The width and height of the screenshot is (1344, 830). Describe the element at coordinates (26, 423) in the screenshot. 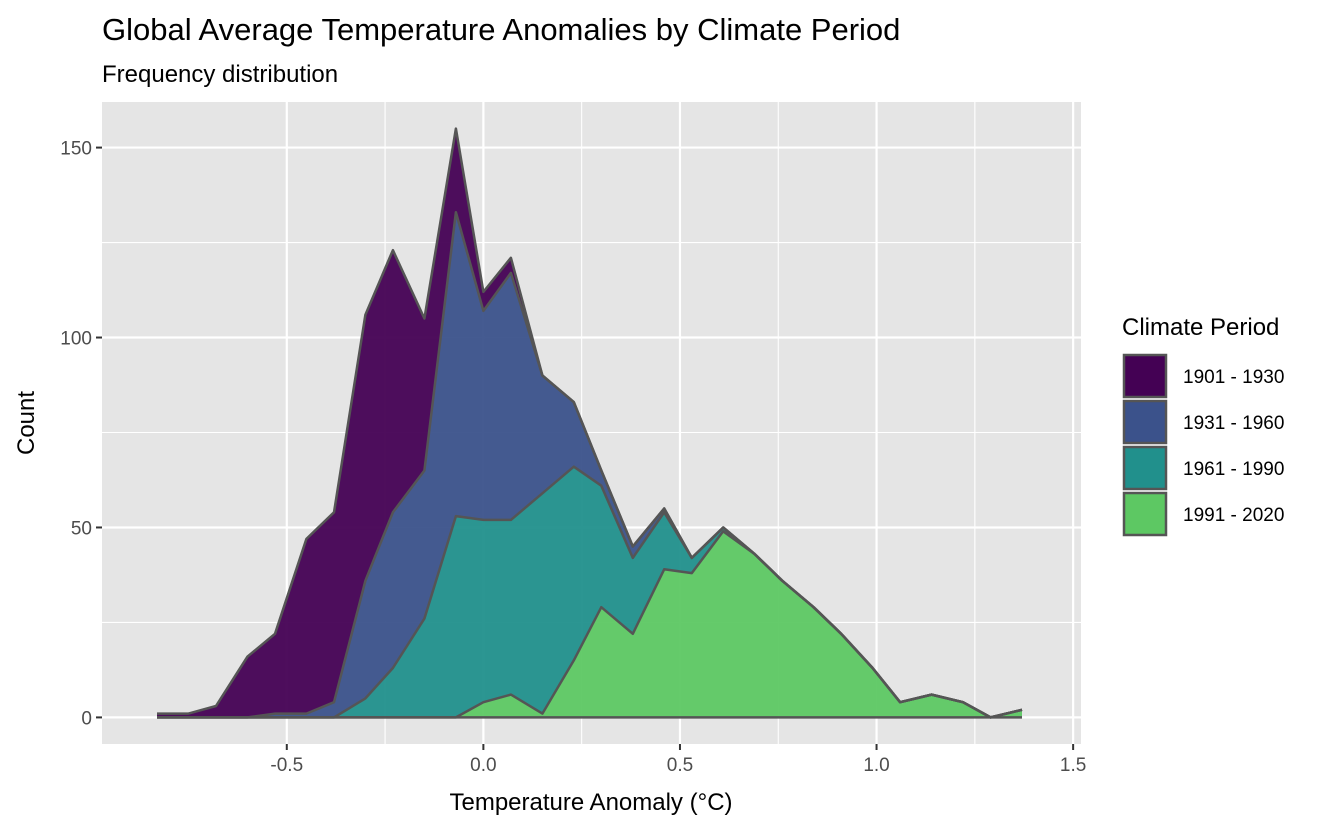

I see `y-axis-title: Count` at that location.